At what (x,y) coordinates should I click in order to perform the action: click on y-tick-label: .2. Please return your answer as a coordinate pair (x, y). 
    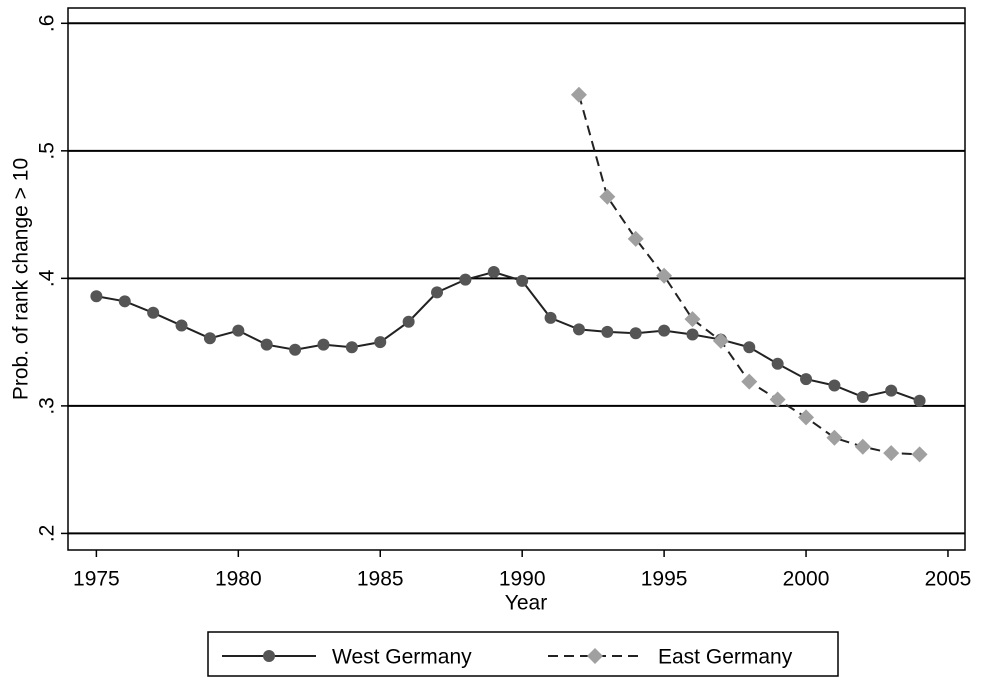
    Looking at the image, I should click on (47, 534).